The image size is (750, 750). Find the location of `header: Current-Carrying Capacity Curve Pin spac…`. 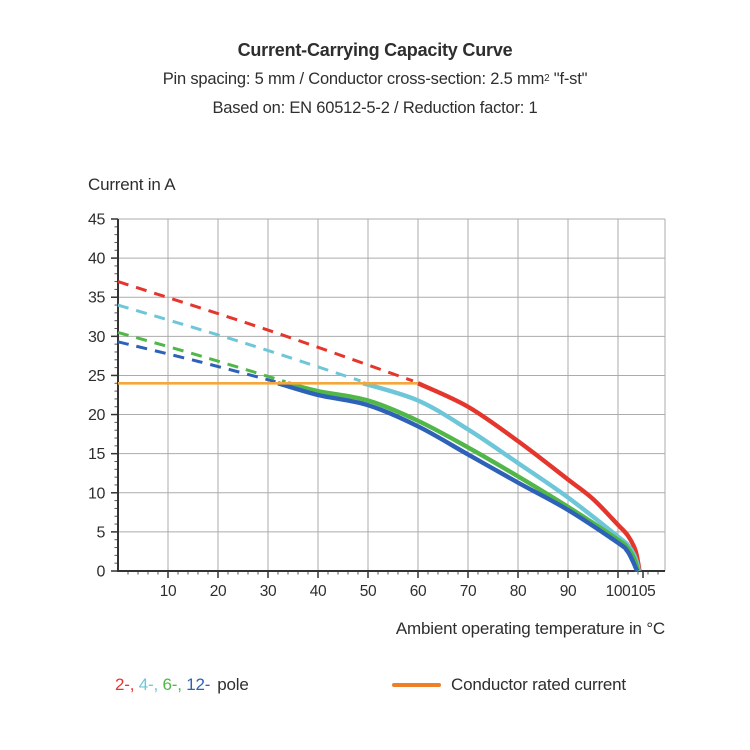

header: Current-Carrying Capacity Curve Pin spac… is located at coordinates (375, 79).